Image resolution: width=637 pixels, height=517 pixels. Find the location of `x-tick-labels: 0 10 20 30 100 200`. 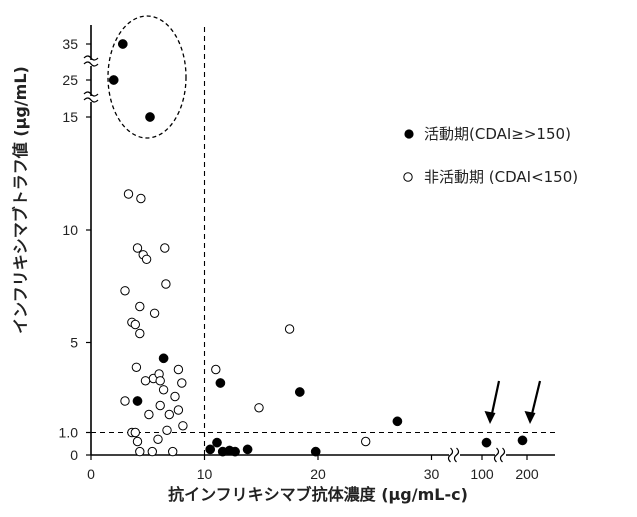

x-tick-labels: 0 10 20 30 100 200 is located at coordinates (313, 468).